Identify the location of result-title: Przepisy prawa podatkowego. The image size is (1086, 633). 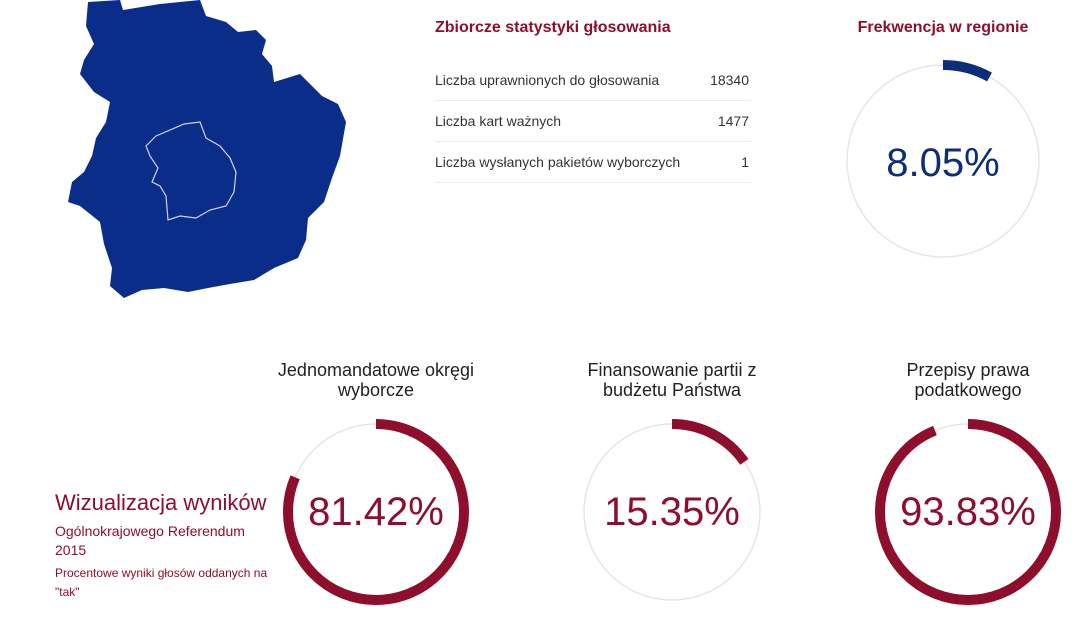
(968, 380).